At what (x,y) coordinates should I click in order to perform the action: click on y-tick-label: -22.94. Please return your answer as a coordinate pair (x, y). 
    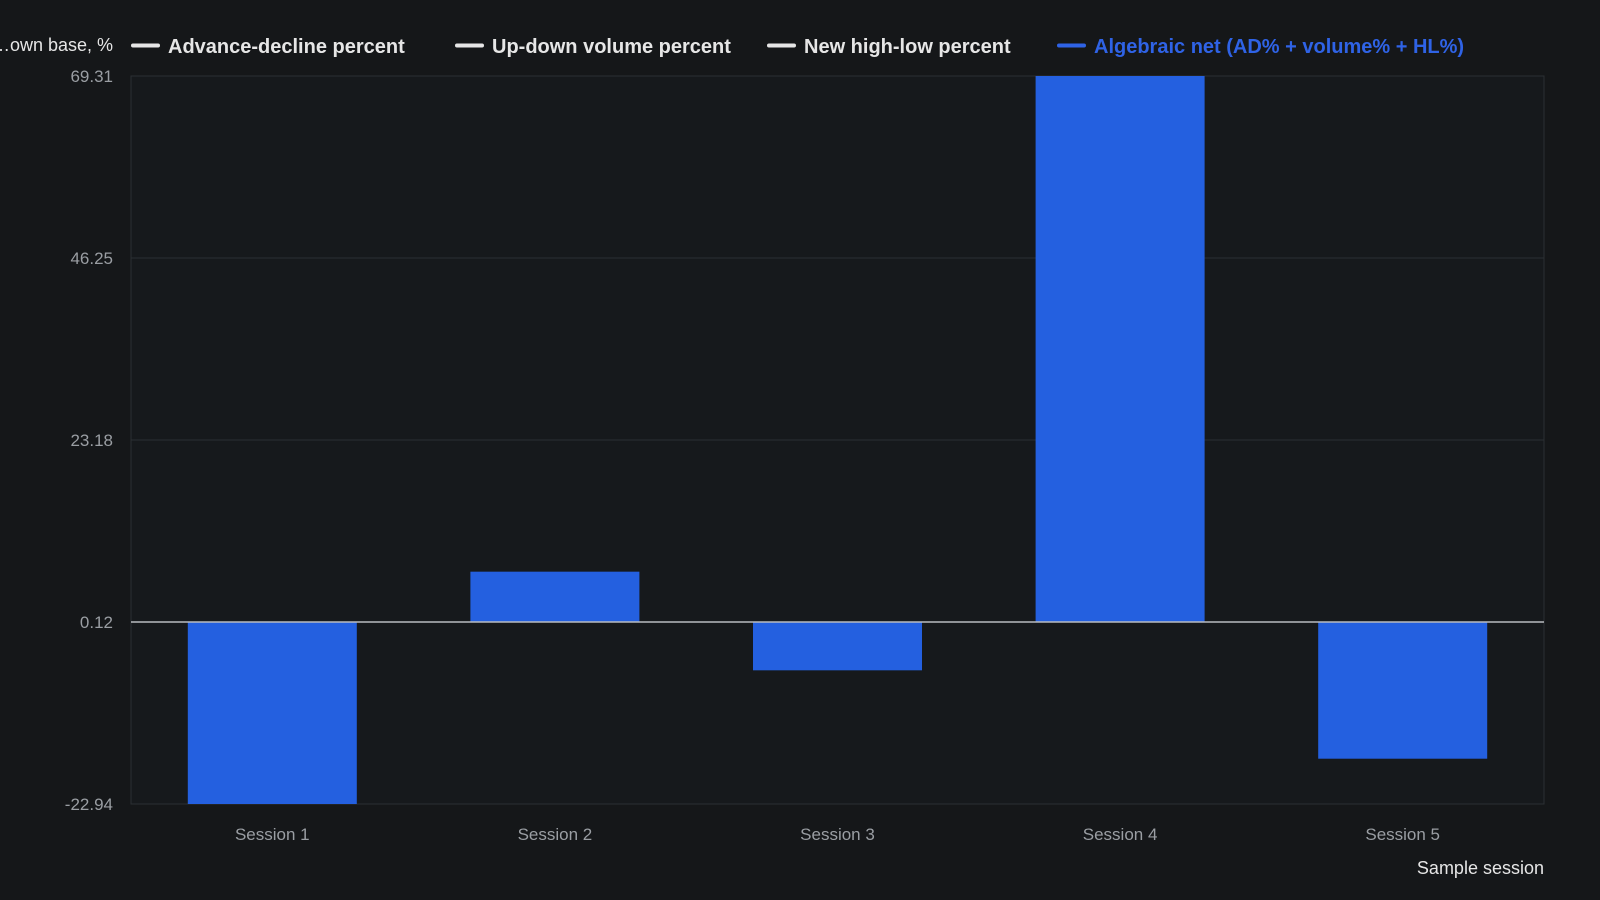
    Looking at the image, I should click on (89, 804).